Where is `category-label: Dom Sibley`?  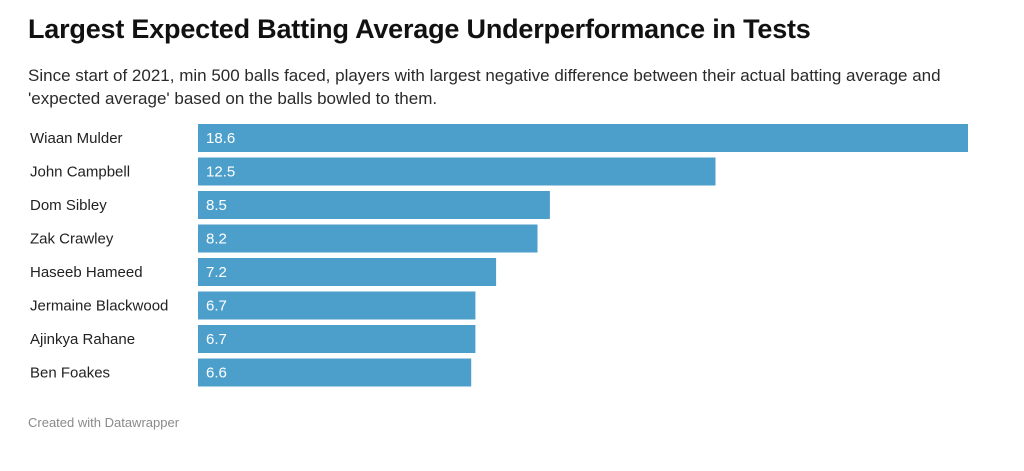
category-label: Dom Sibley is located at coordinates (68, 205).